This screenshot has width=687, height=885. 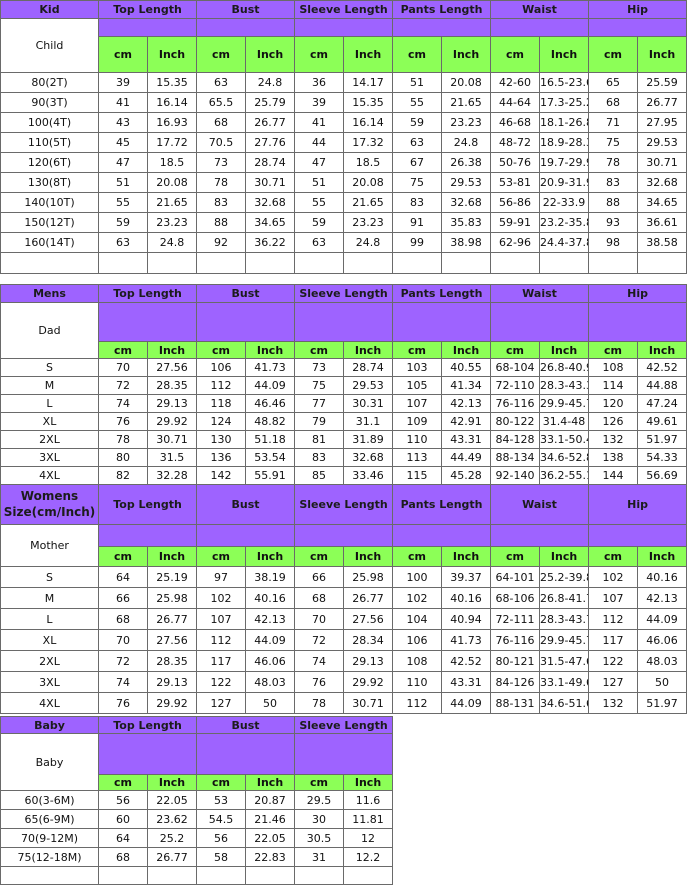 I want to click on table-cell: 42.52, so click(x=662, y=367).